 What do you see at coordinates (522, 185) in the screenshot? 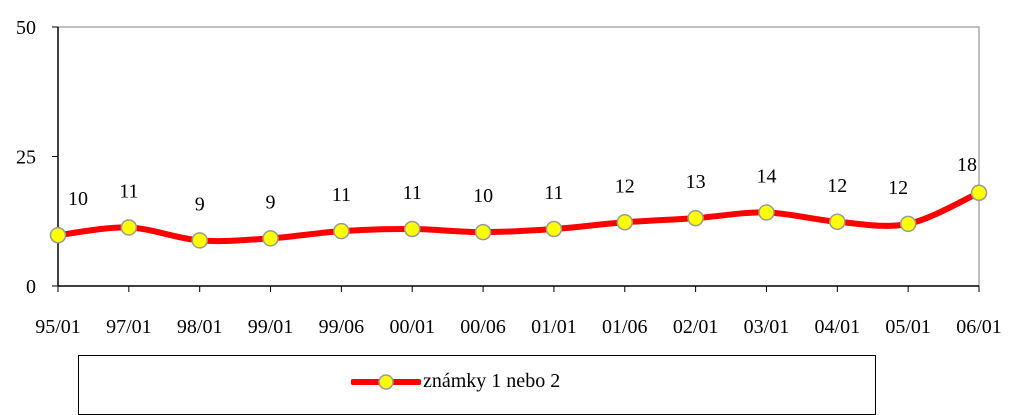
I see `data-labels: 10 11 9 9 11 11 10 11 12 13 14 12 12 18` at bounding box center [522, 185].